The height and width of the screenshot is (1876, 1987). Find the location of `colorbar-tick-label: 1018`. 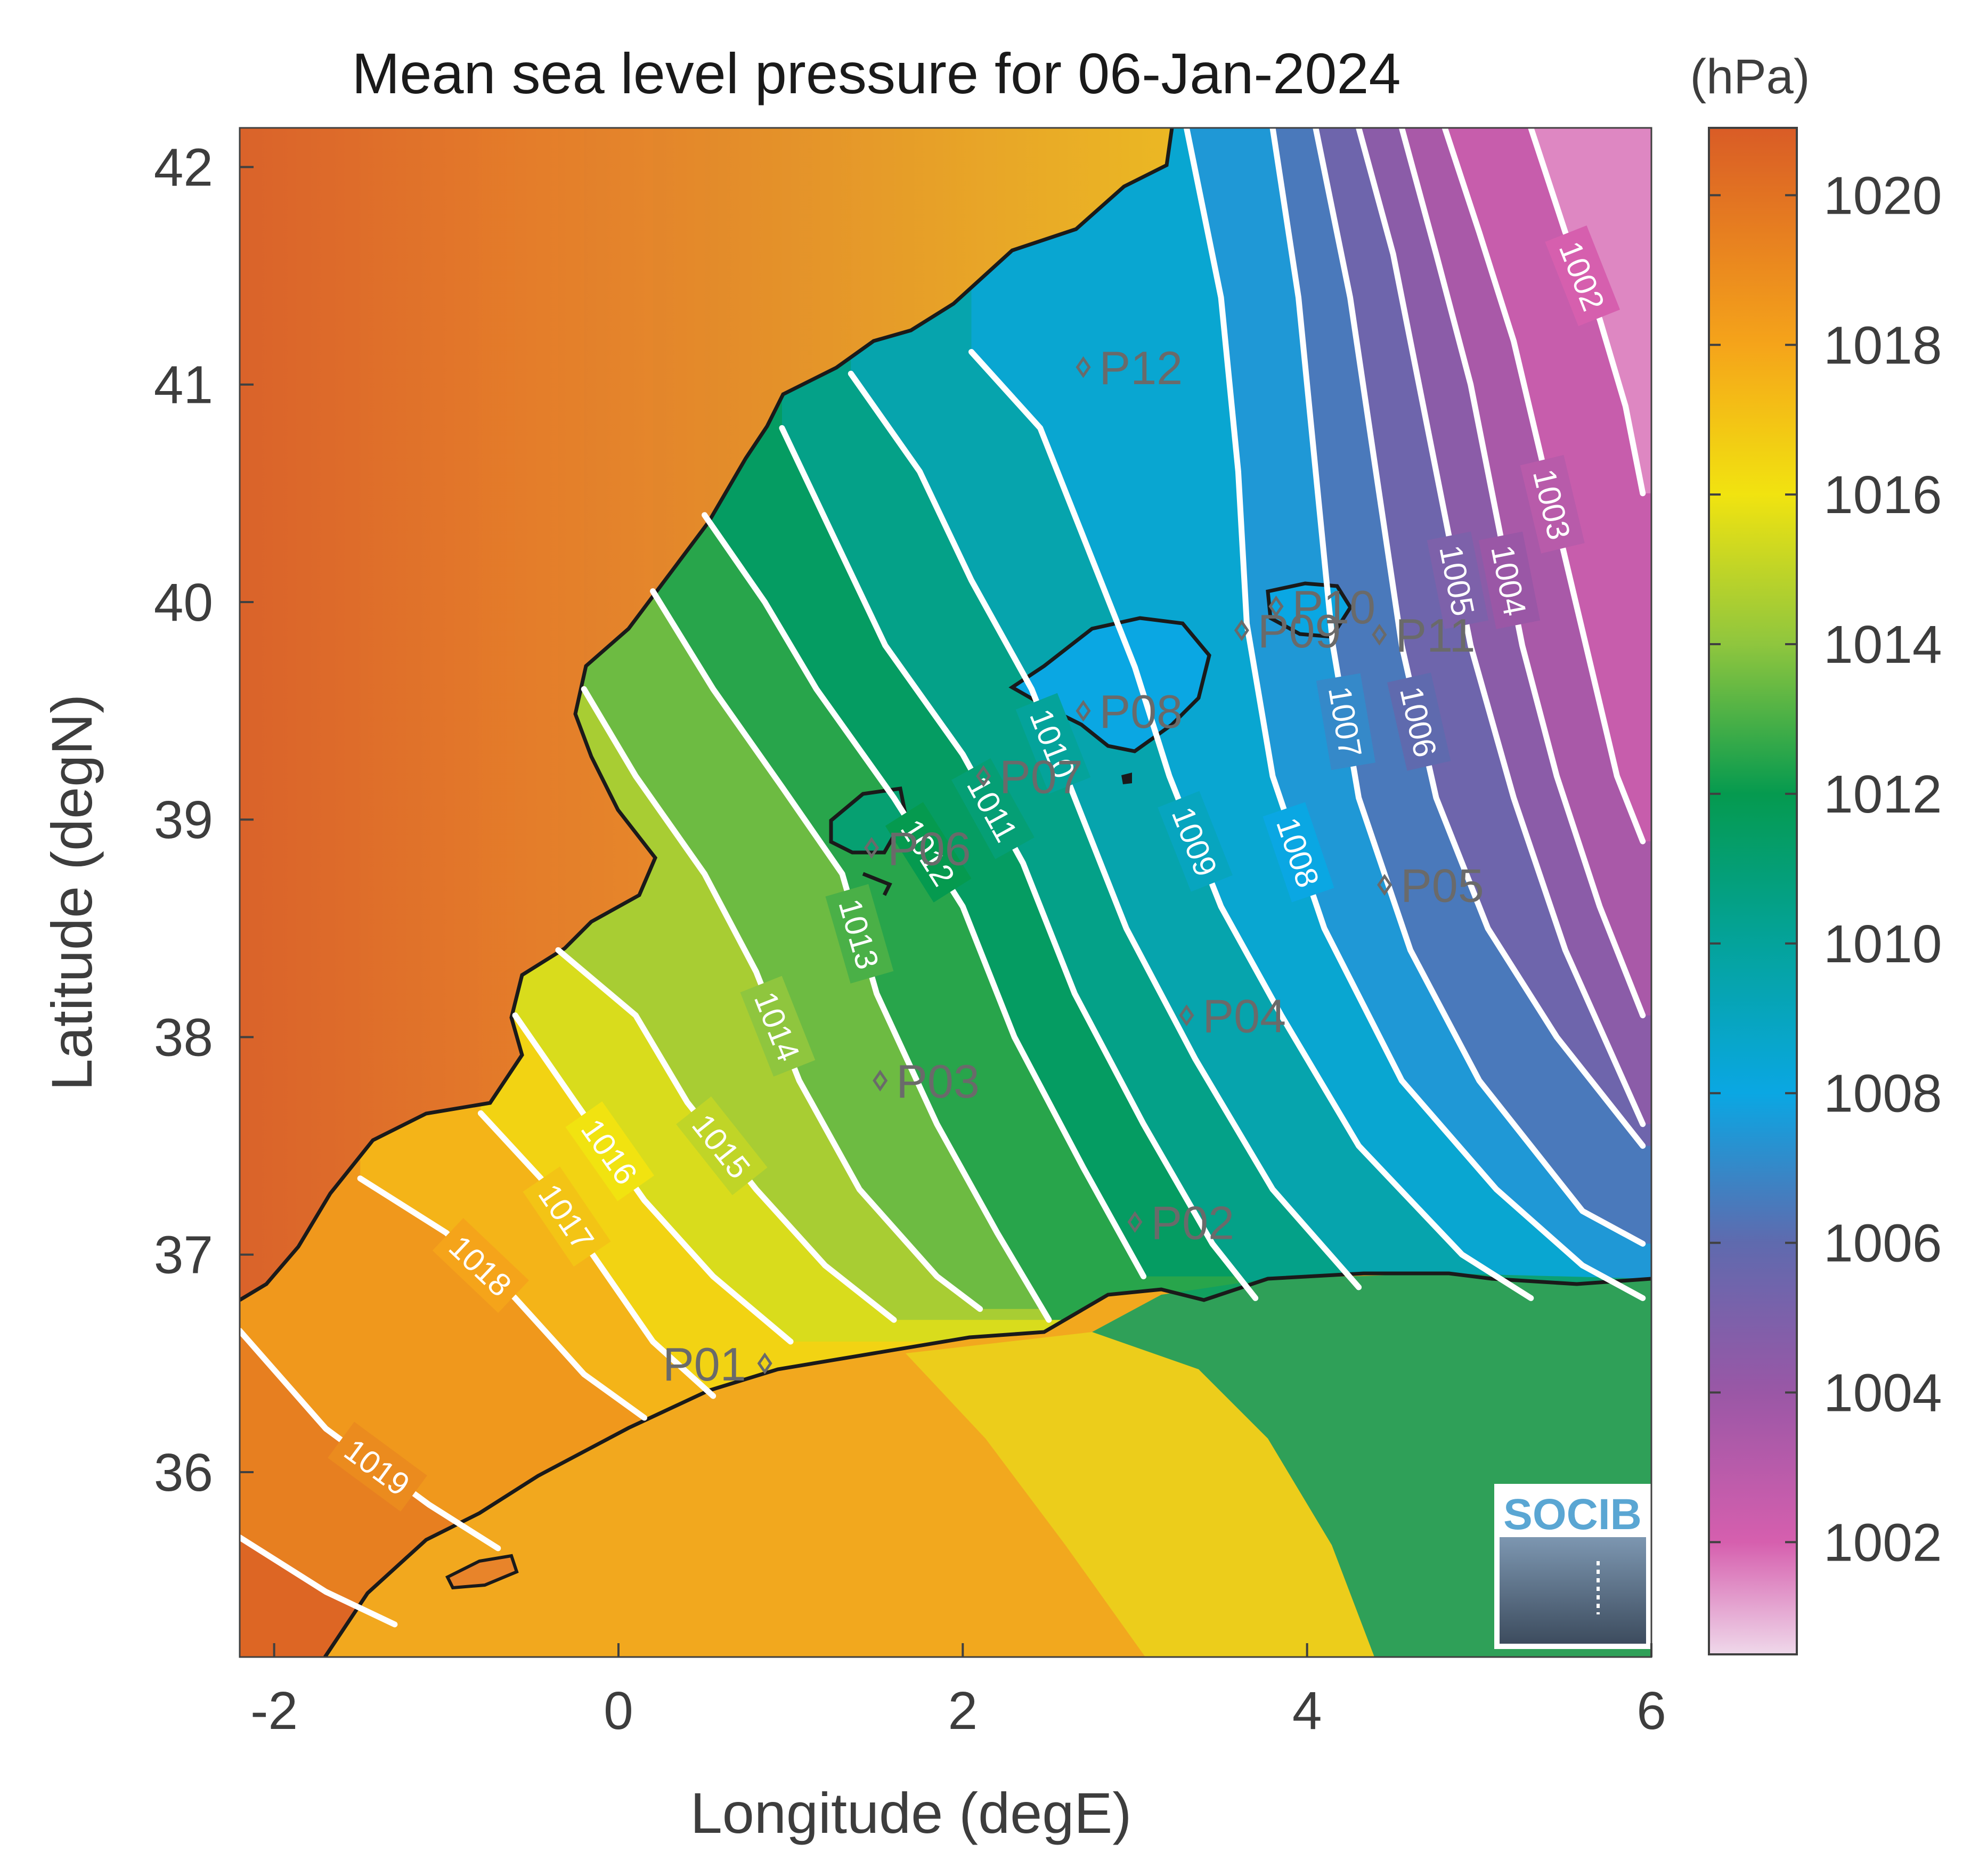

colorbar-tick-label: 1018 is located at coordinates (1882, 345).